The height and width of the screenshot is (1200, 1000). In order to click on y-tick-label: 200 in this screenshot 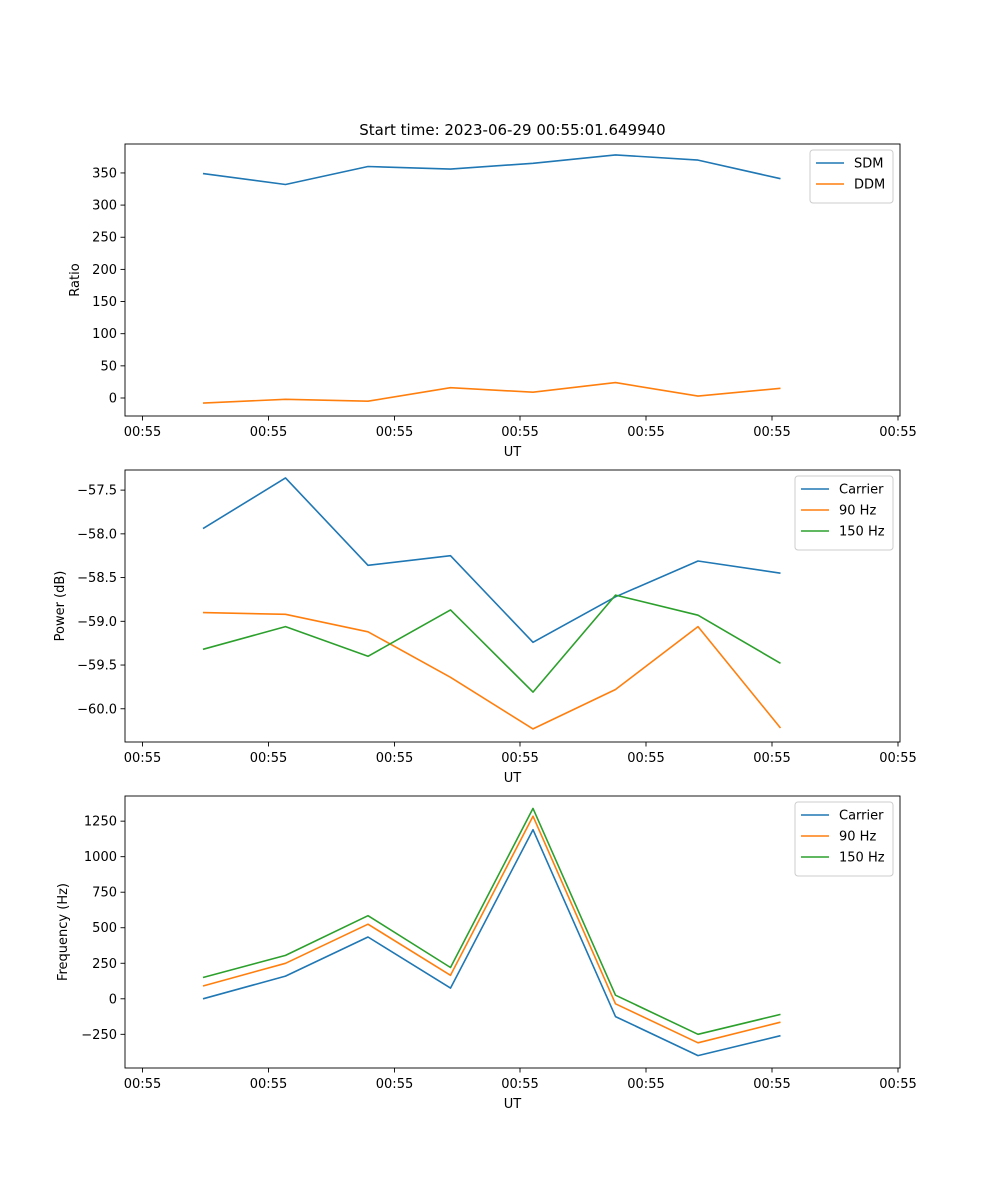, I will do `click(104, 270)`.